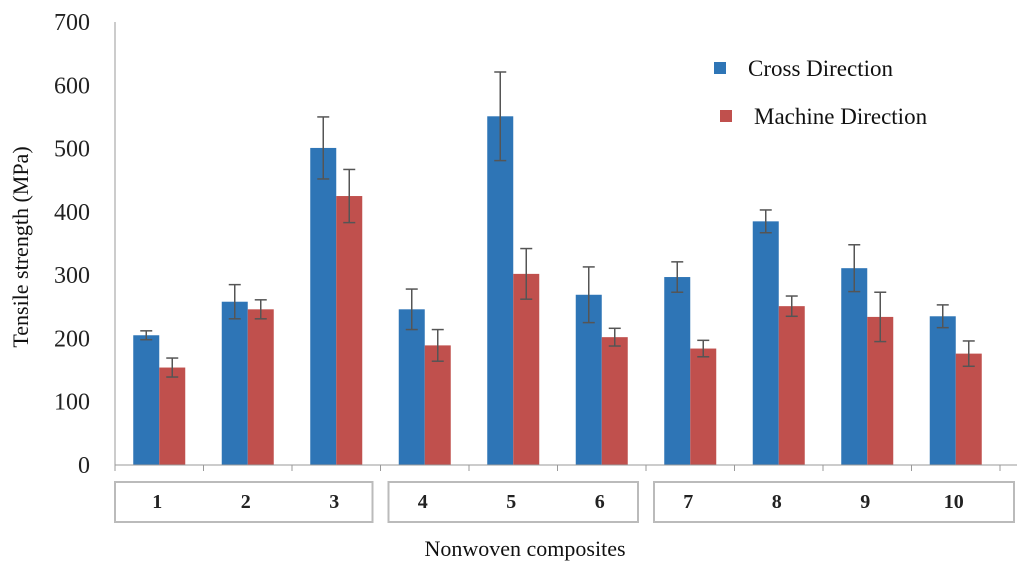  What do you see at coordinates (334, 502) in the screenshot?
I see `category-label-3: 3` at bounding box center [334, 502].